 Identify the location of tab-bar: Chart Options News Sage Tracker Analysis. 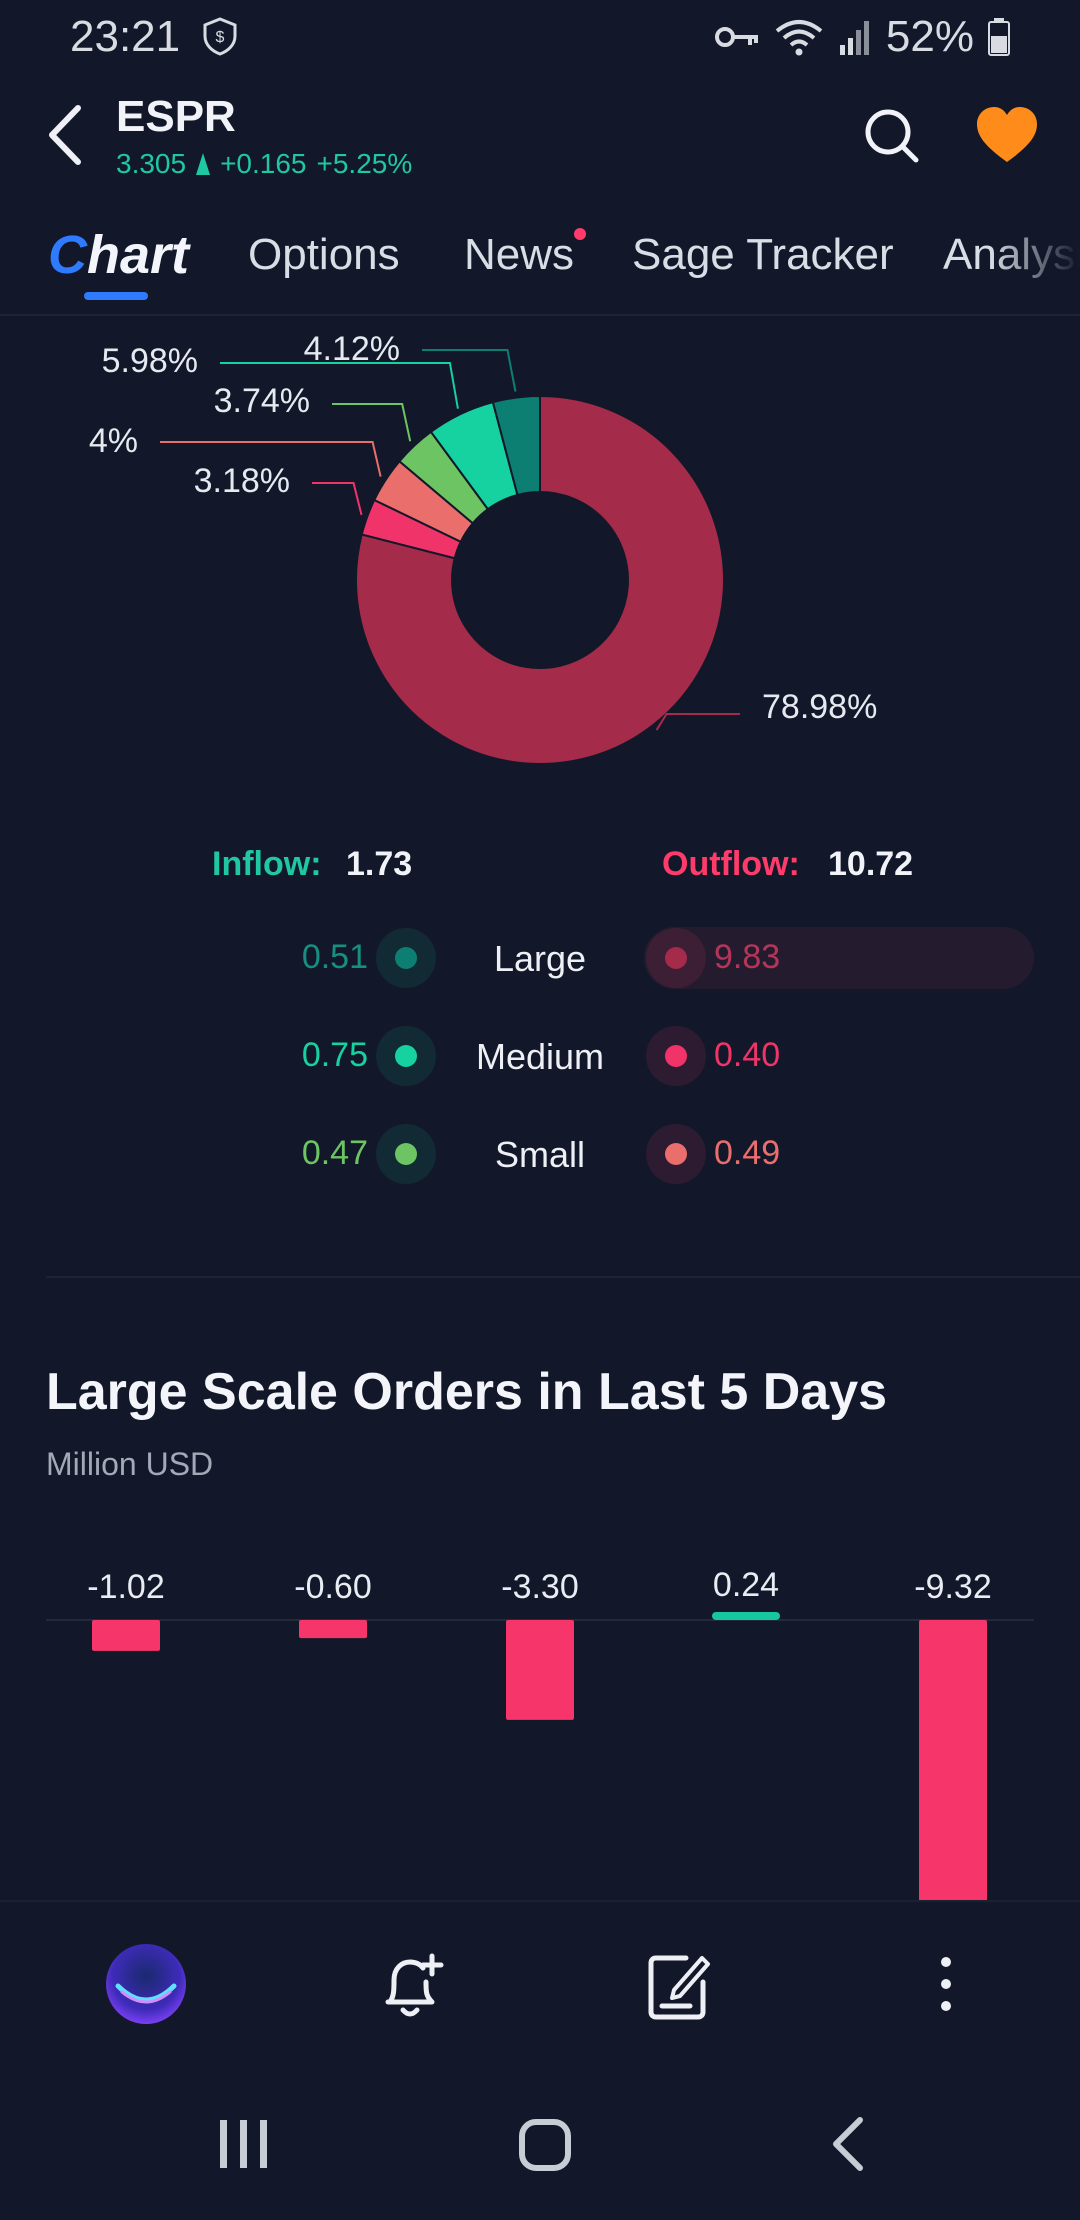
(540, 263).